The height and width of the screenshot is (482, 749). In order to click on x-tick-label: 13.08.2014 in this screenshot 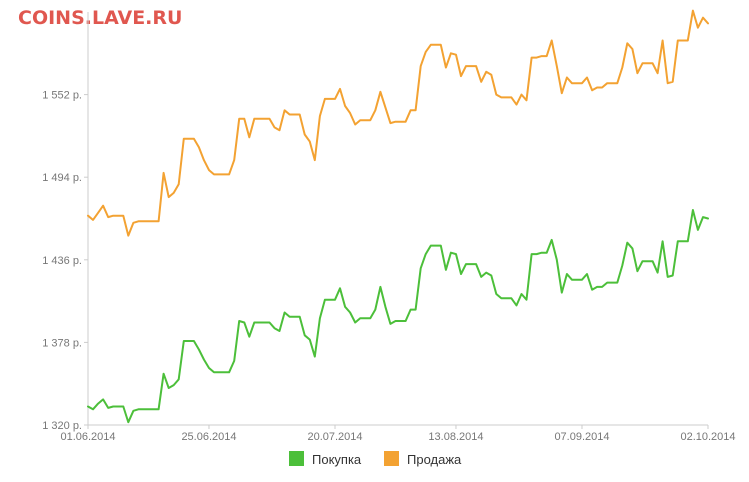, I will do `click(455, 437)`.